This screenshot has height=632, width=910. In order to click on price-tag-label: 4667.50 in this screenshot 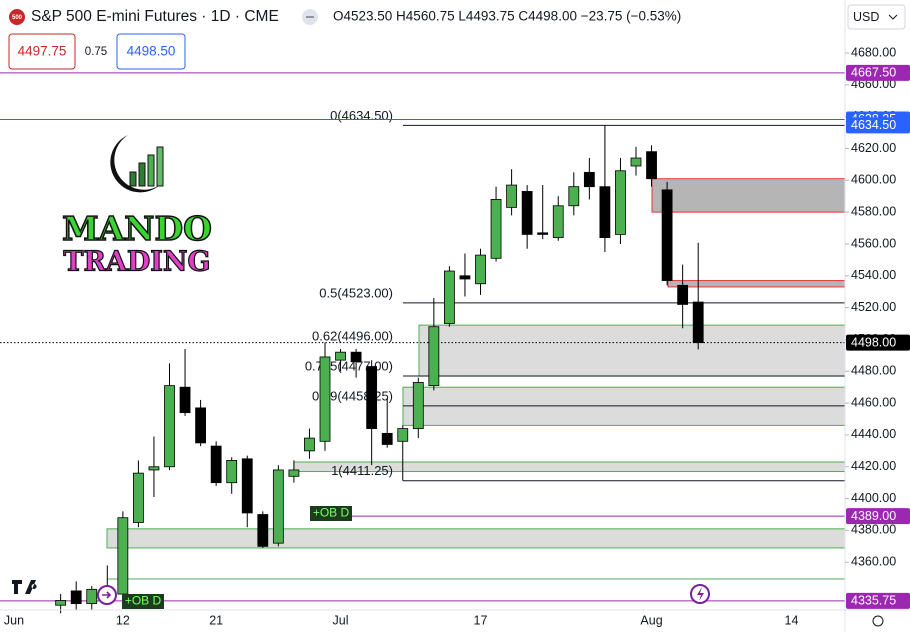, I will do `click(873, 73)`.